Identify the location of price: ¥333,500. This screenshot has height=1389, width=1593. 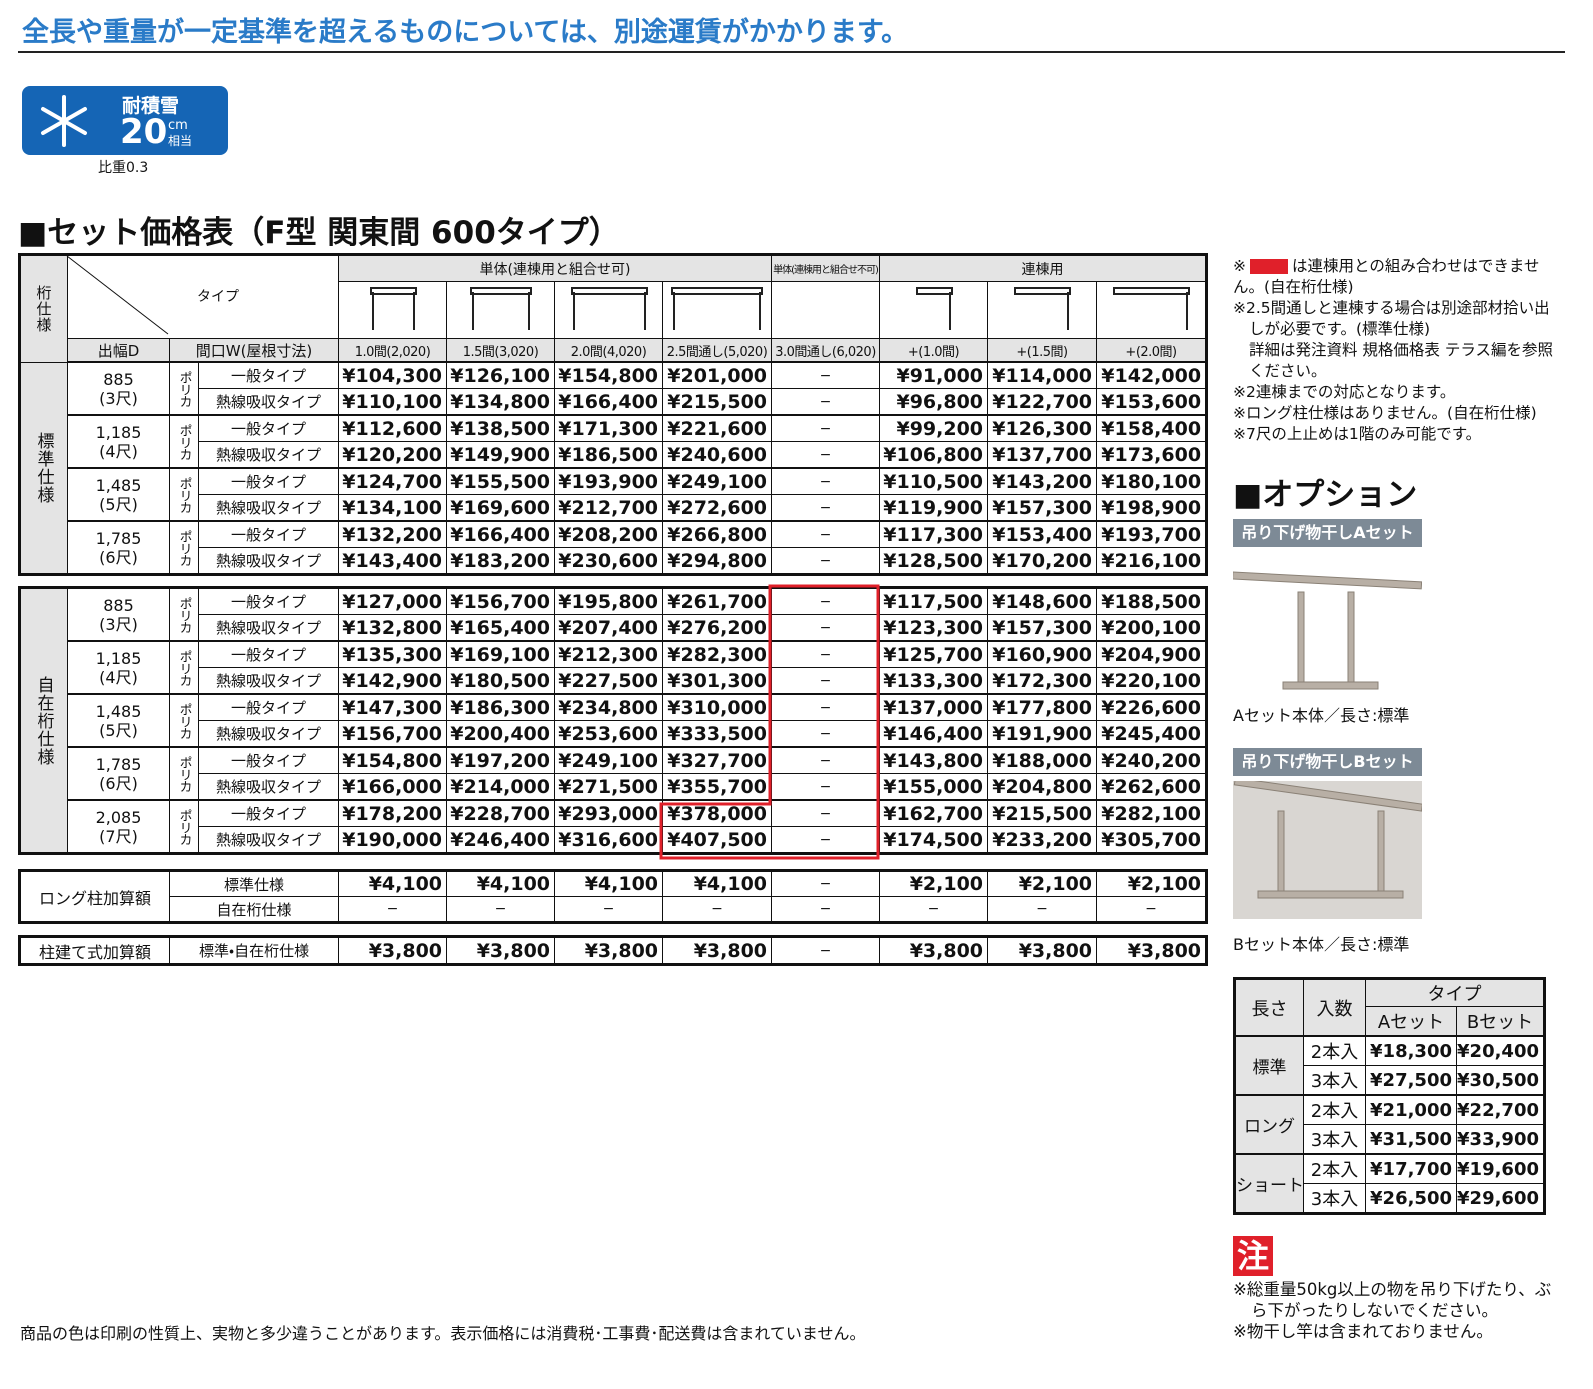
(717, 734).